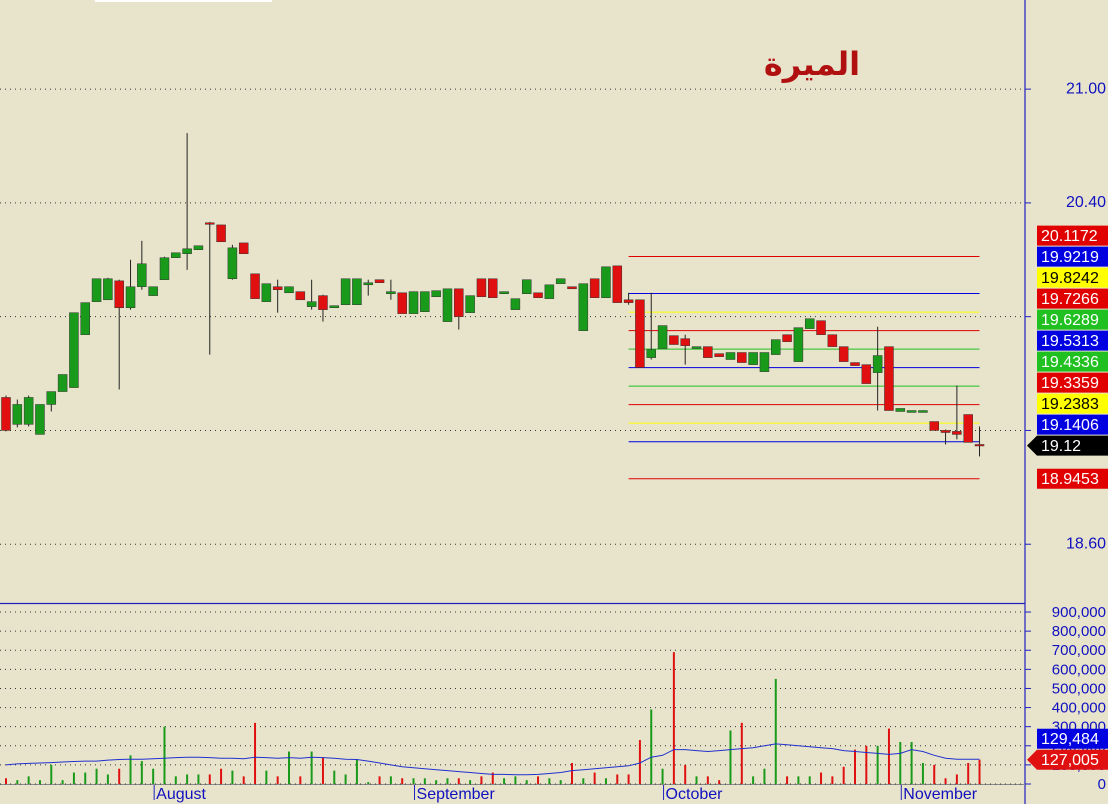  I want to click on level-label: 20.1172, so click(1069, 236).